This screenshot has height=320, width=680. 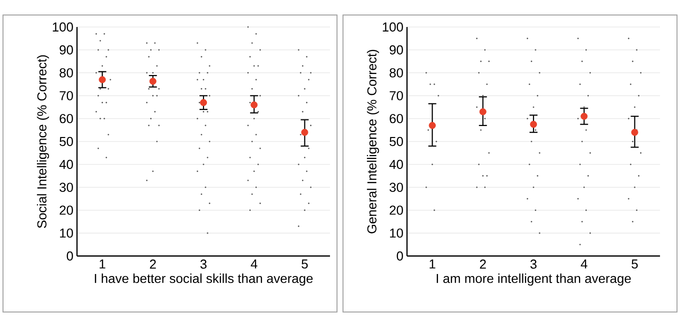 I want to click on y-axis-title: Social Intelligence (% Correct), so click(x=43, y=141).